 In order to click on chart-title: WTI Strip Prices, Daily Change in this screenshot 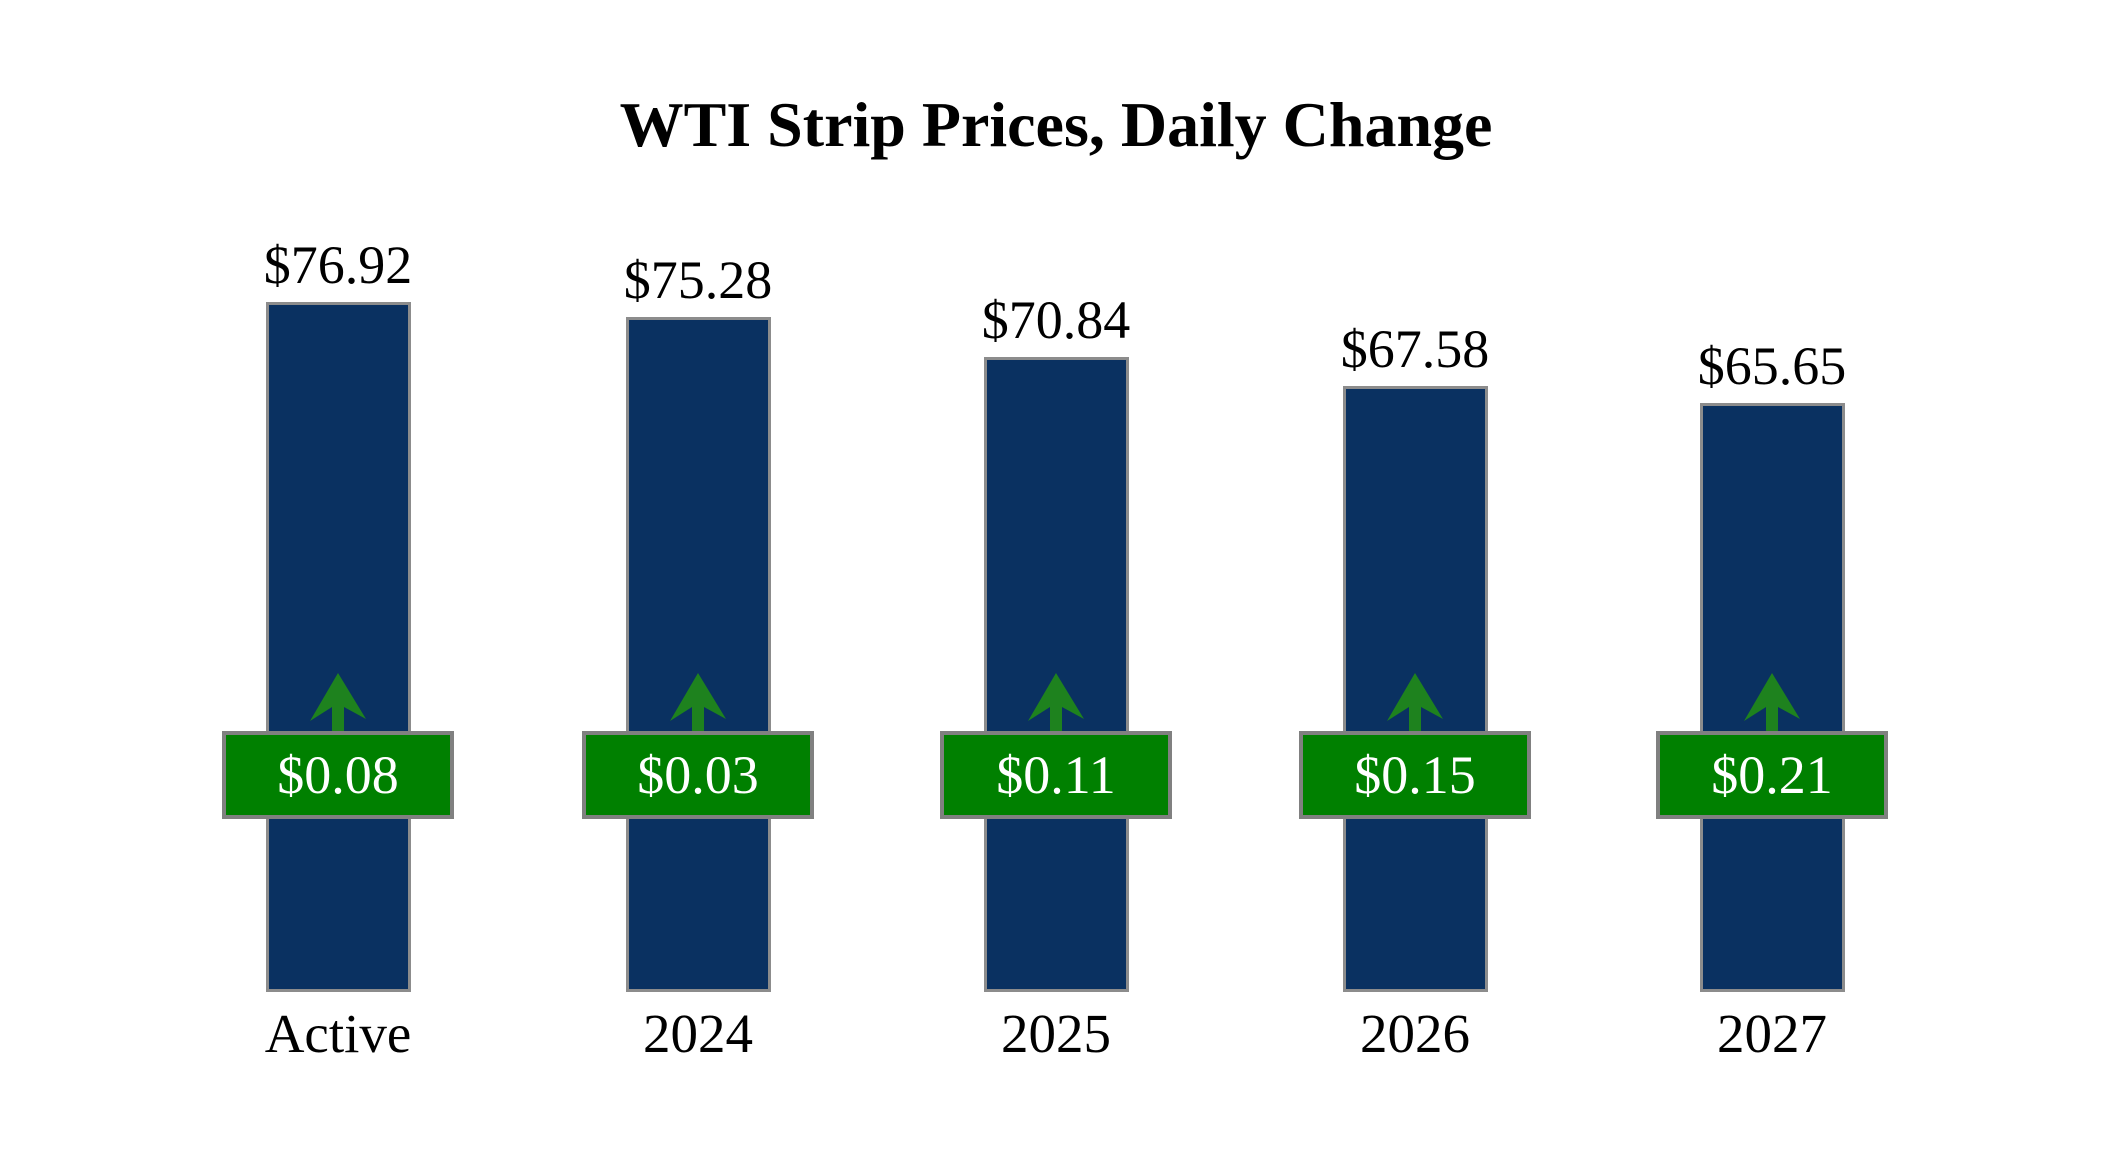, I will do `click(1056, 124)`.